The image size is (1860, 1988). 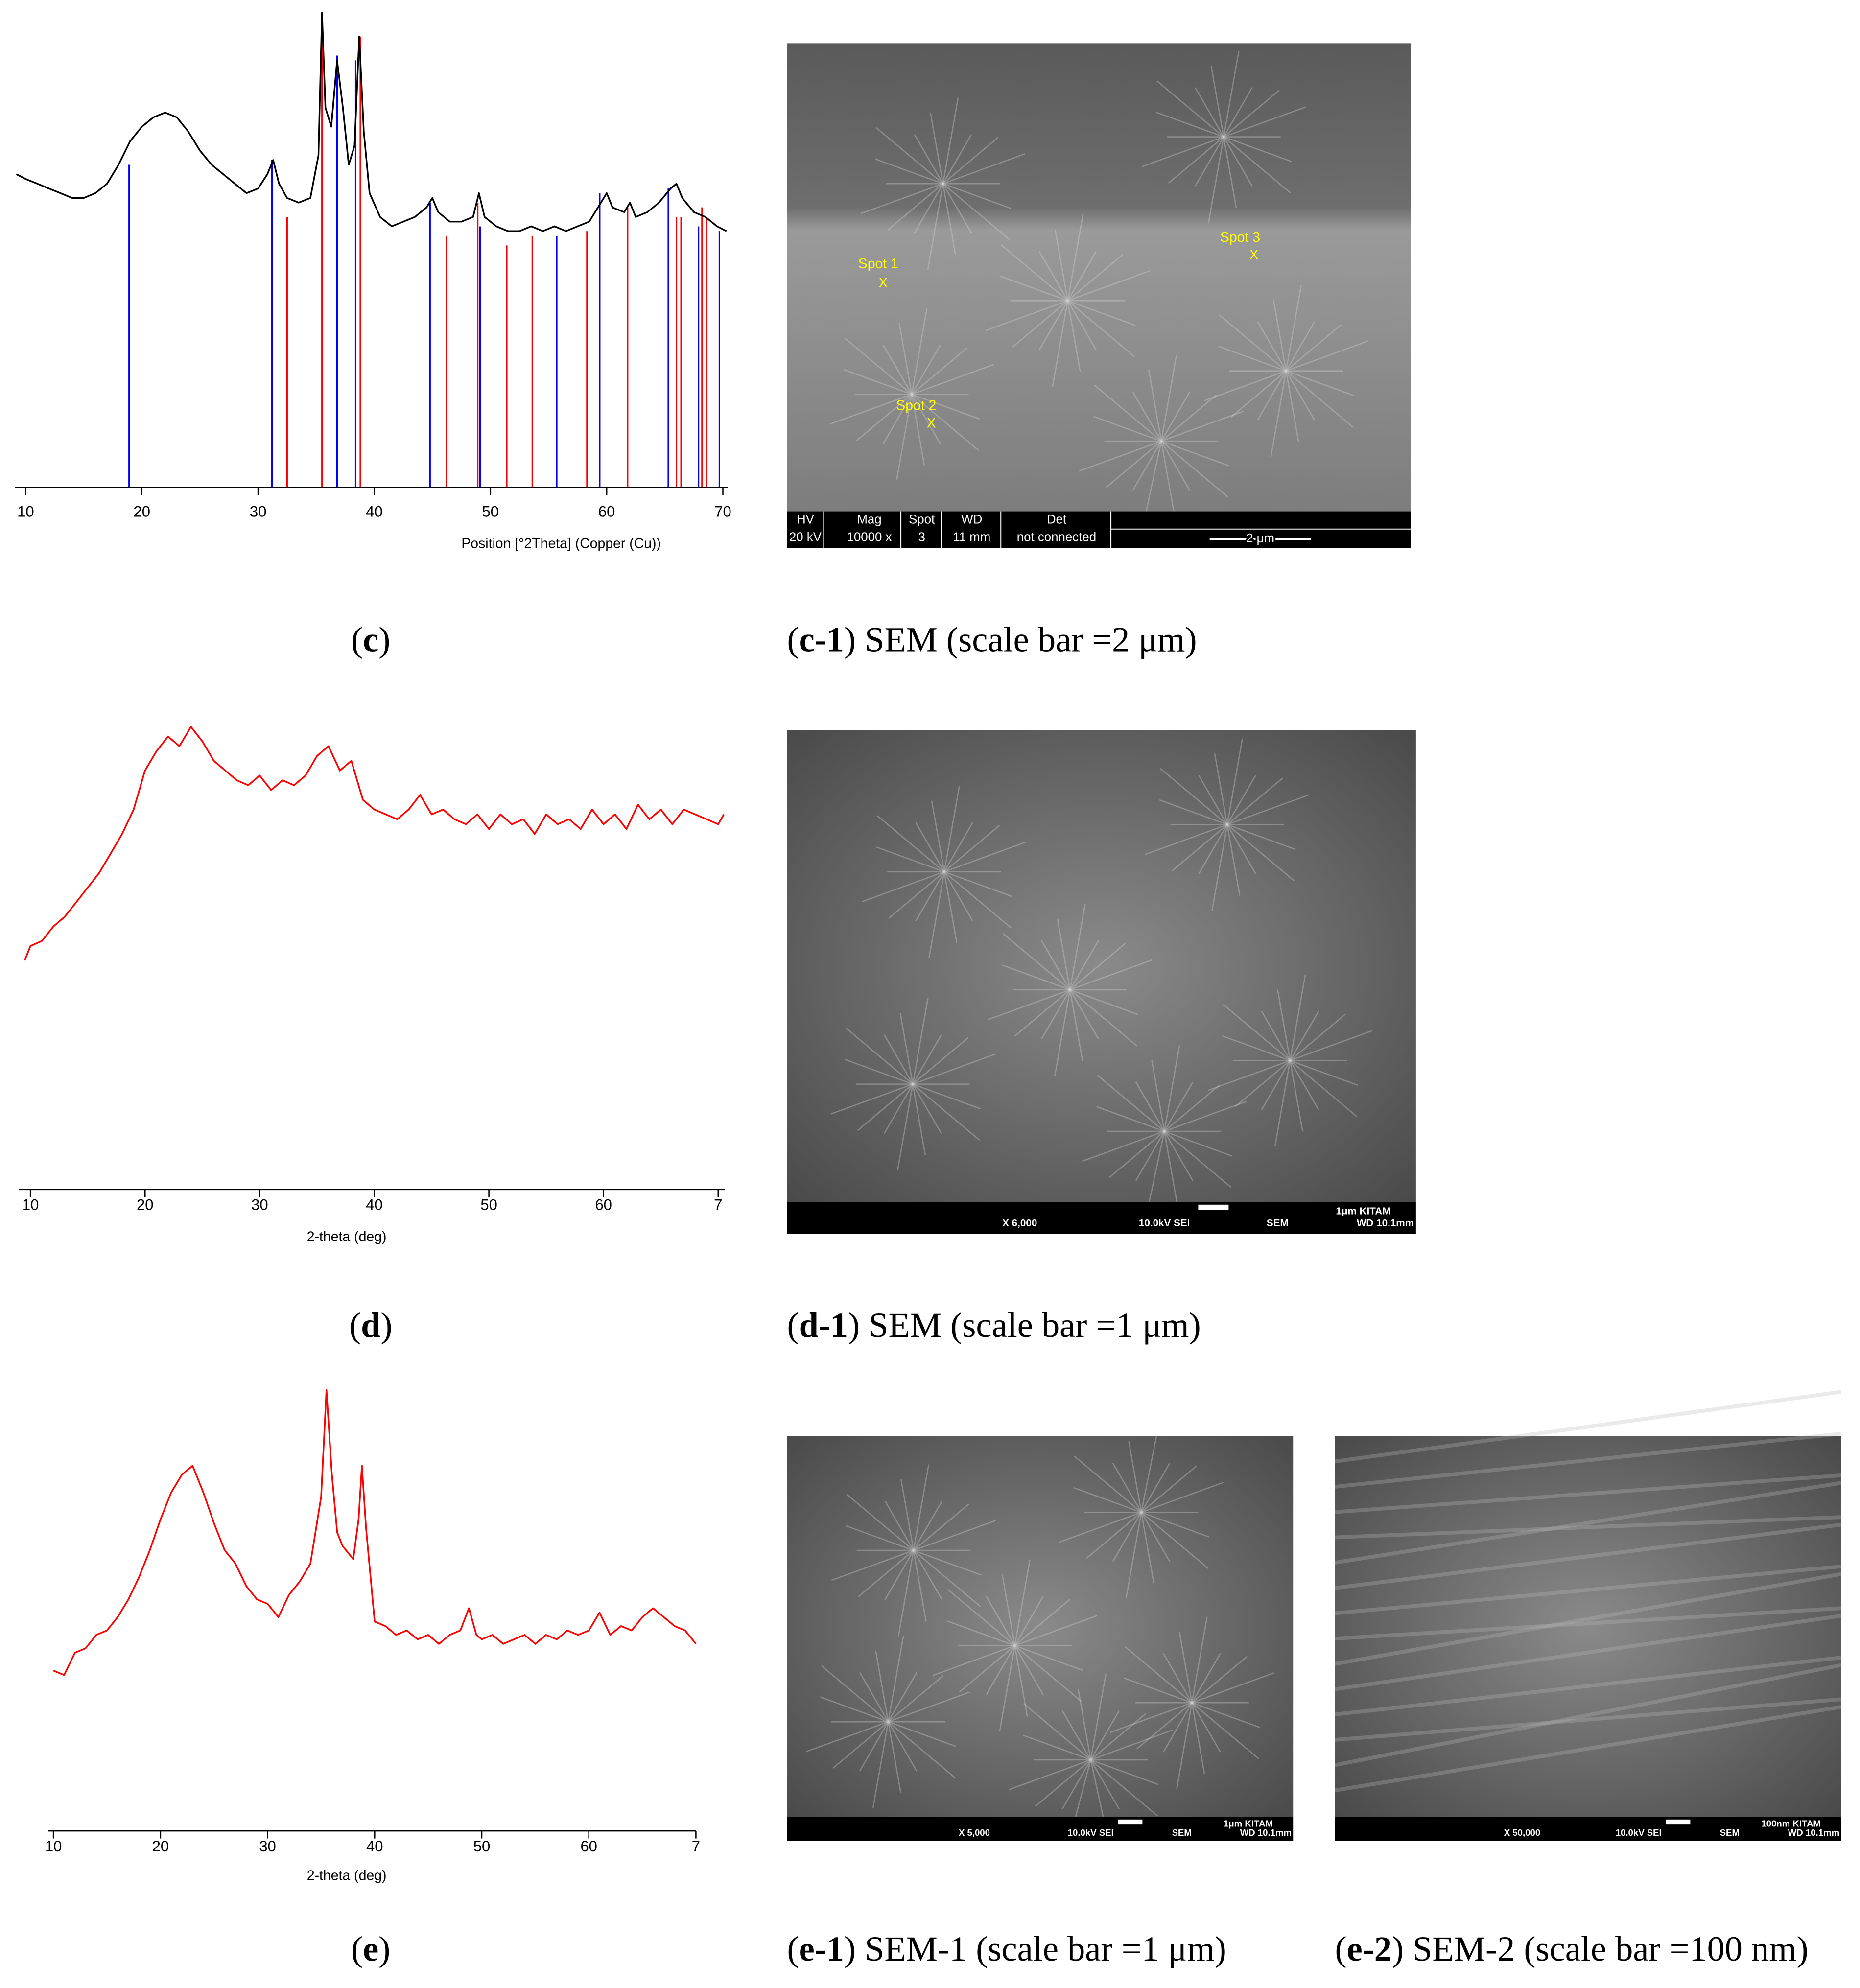 What do you see at coordinates (145, 1205) in the screenshot?
I see `x-tick-label: 20` at bounding box center [145, 1205].